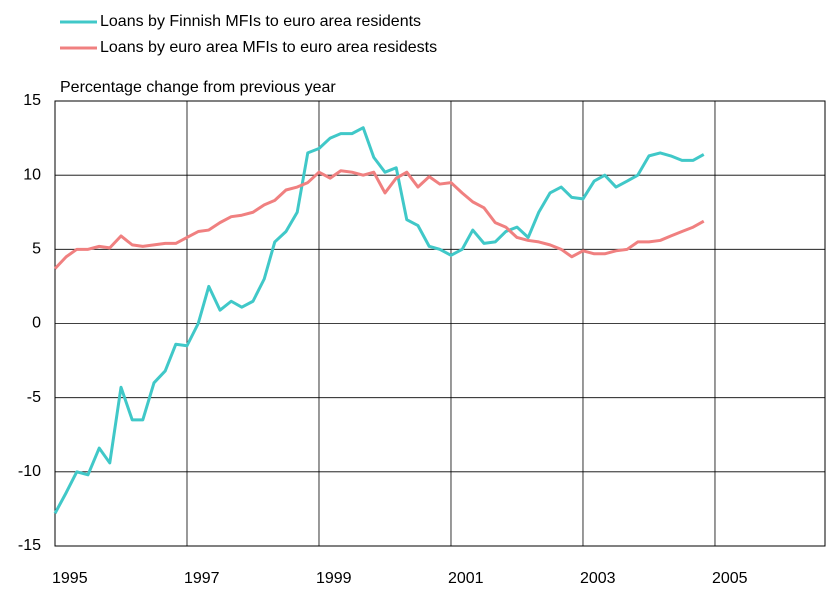  I want to click on y-tick-label: 15, so click(32, 100).